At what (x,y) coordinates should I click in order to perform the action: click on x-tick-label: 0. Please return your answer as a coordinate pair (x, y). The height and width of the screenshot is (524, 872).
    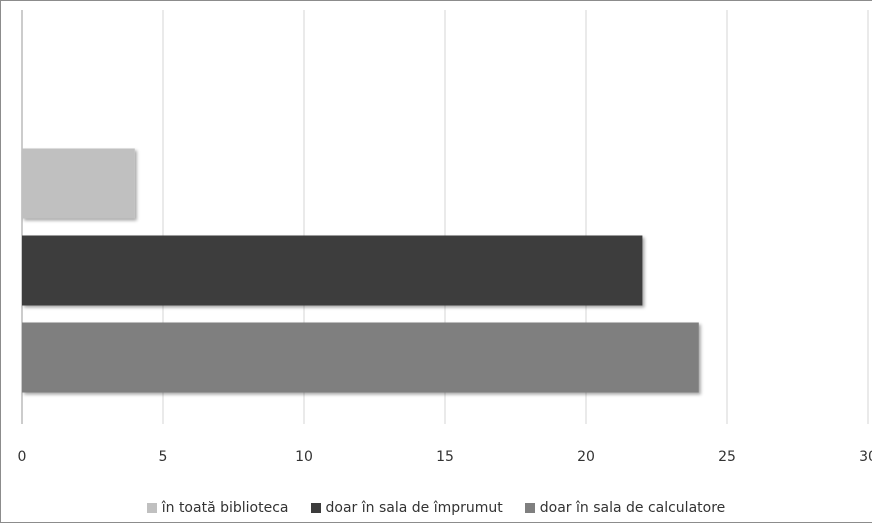
    Looking at the image, I should click on (22, 457).